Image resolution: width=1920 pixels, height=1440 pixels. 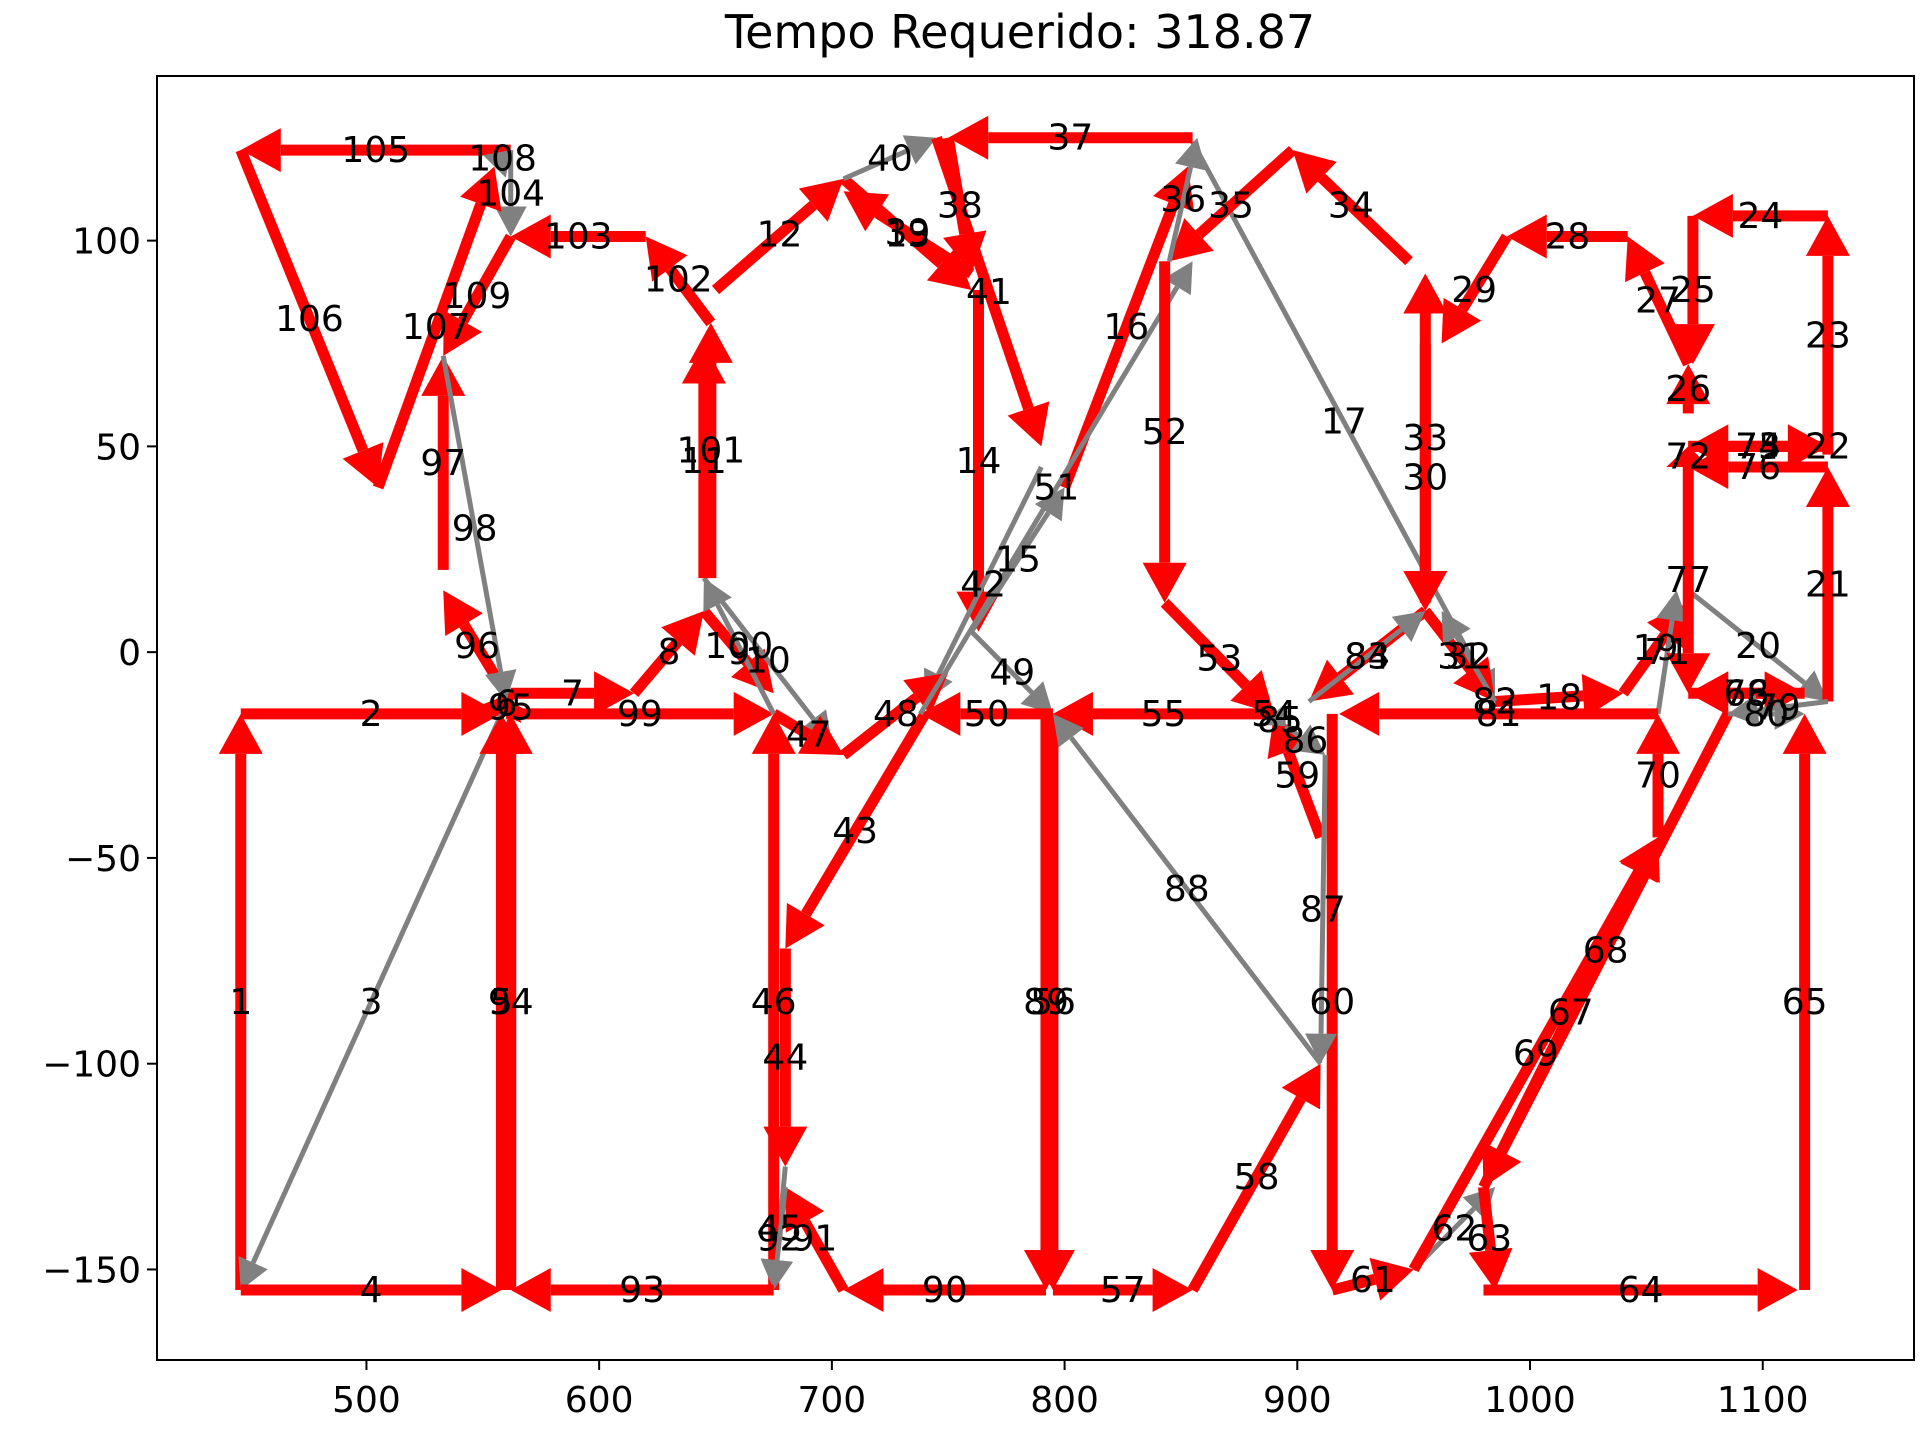 What do you see at coordinates (477, 646) in the screenshot?
I see `segment-label-96: 96` at bounding box center [477, 646].